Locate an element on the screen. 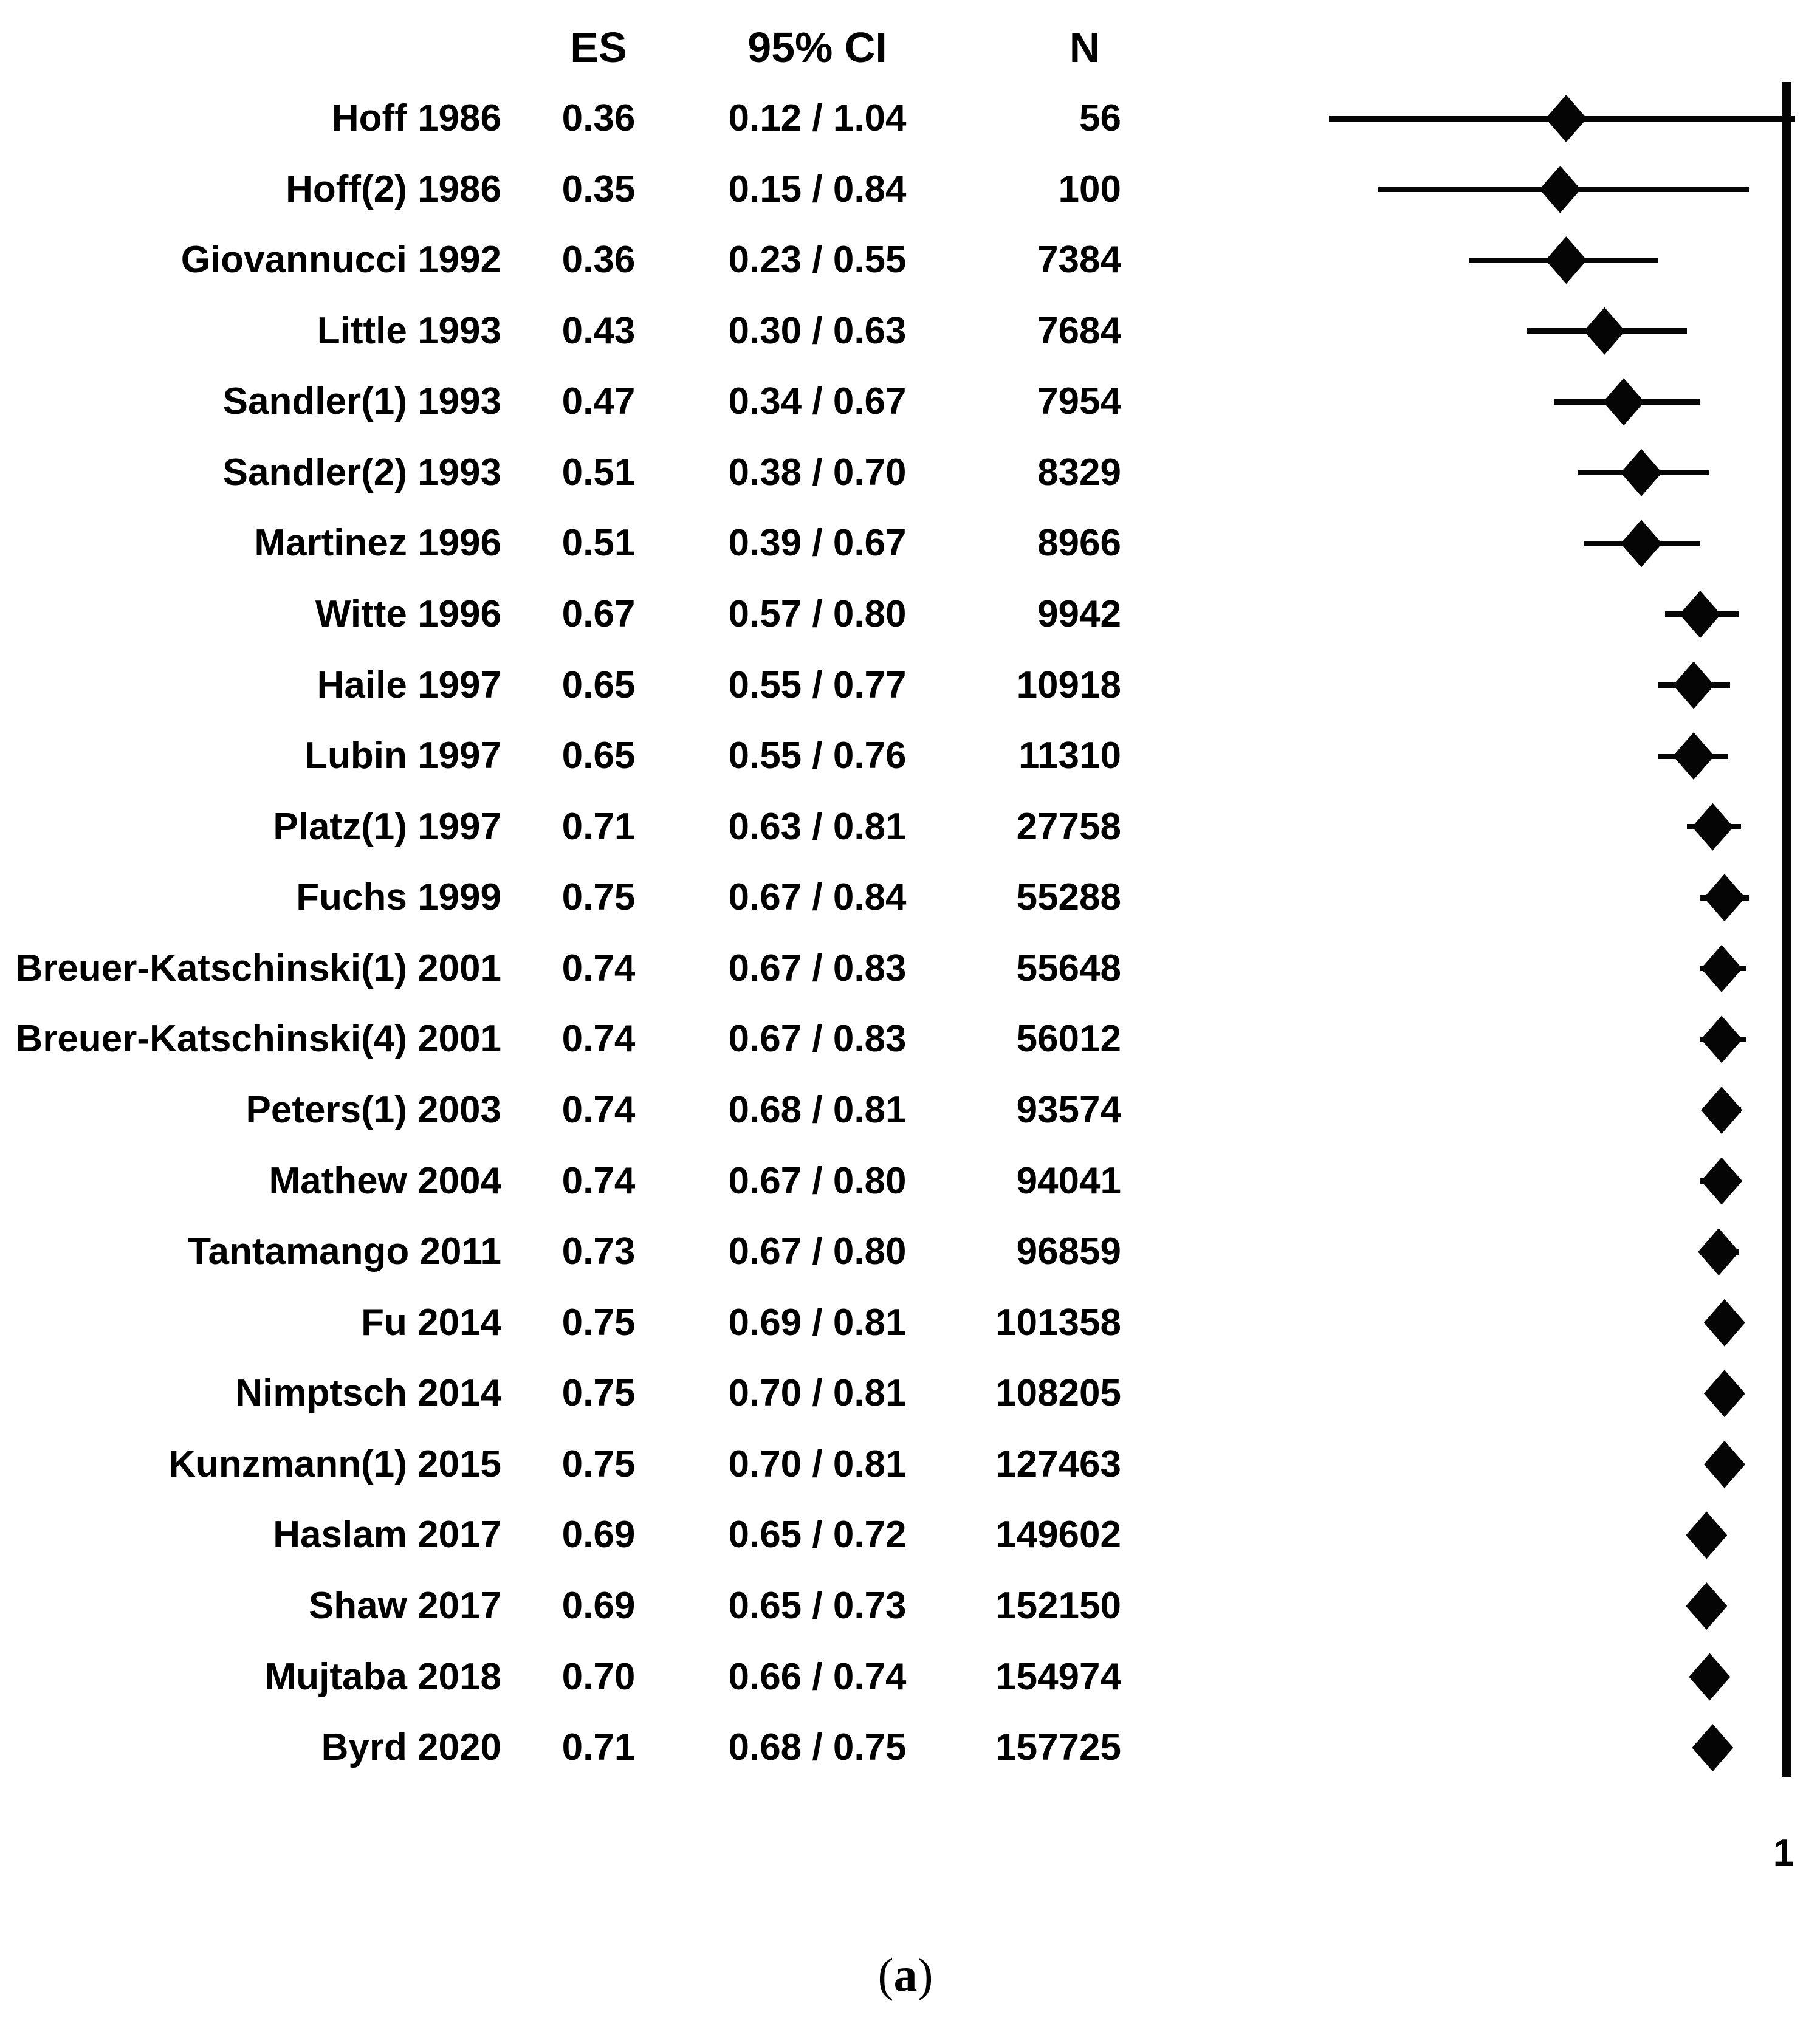 Image resolution: width=1820 pixels, height=2029 pixels. study-label: Giovannucci 1992 is located at coordinates (340, 260).